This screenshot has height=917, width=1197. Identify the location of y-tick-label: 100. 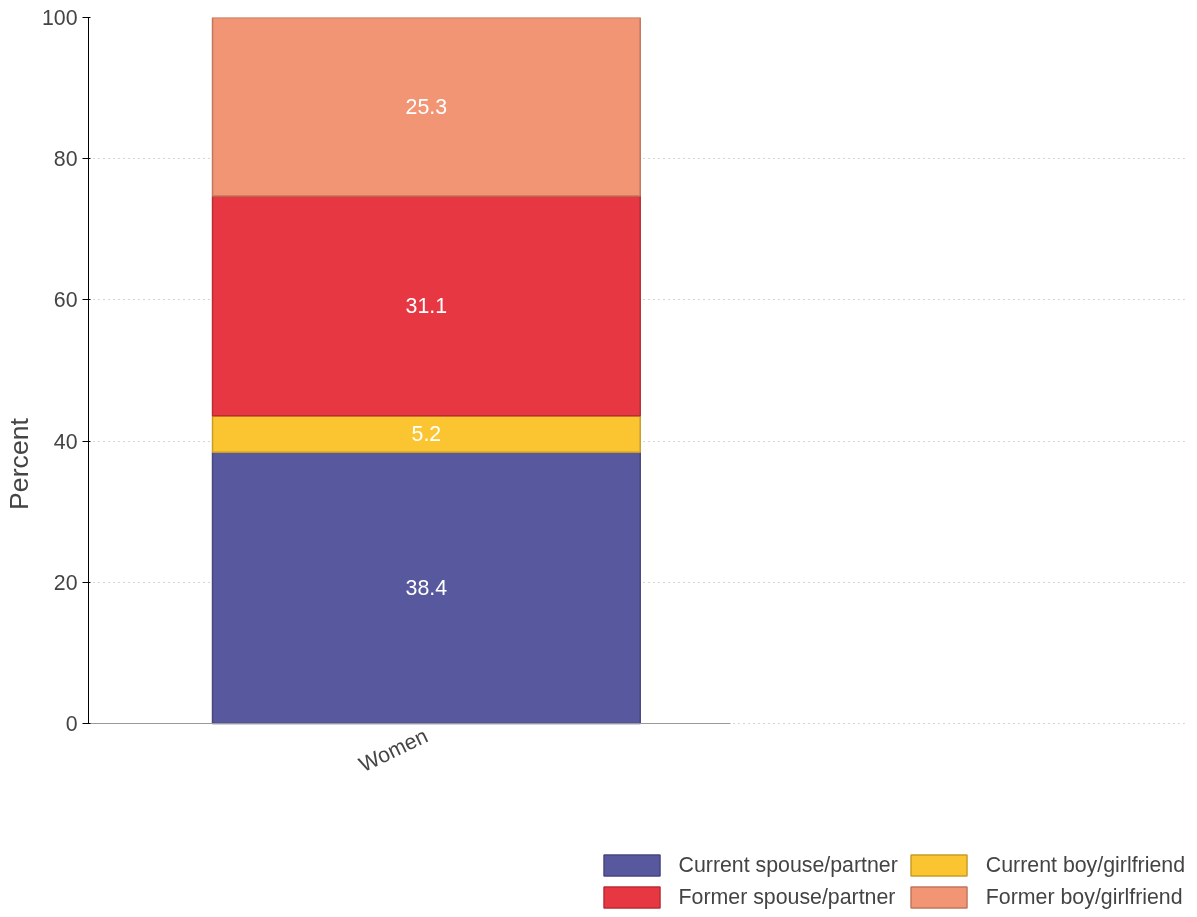
(59, 18).